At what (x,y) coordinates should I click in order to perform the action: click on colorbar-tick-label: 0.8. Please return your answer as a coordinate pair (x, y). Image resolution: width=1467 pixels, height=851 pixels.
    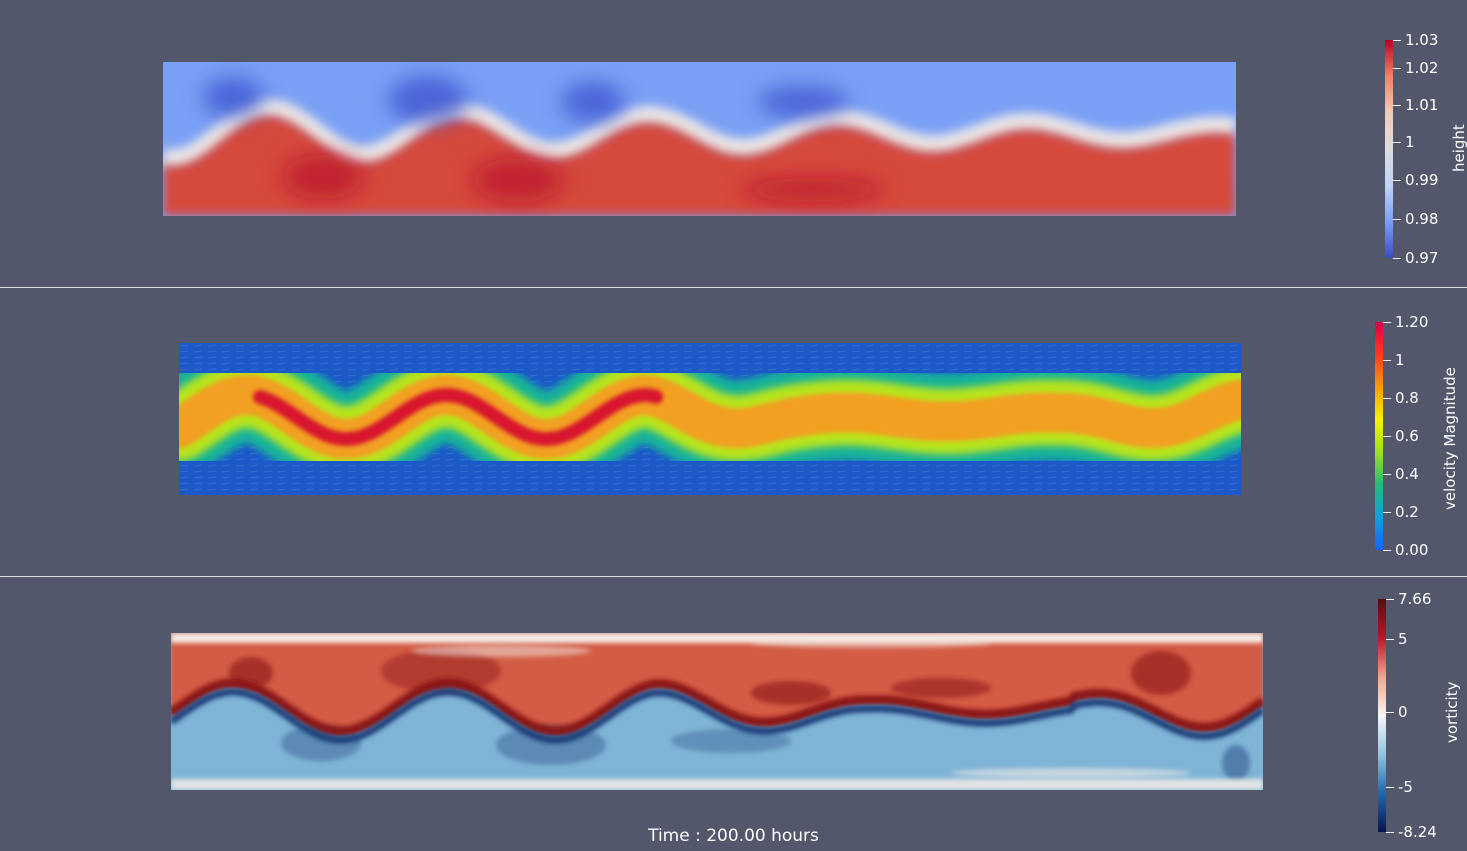
    Looking at the image, I should click on (1407, 397).